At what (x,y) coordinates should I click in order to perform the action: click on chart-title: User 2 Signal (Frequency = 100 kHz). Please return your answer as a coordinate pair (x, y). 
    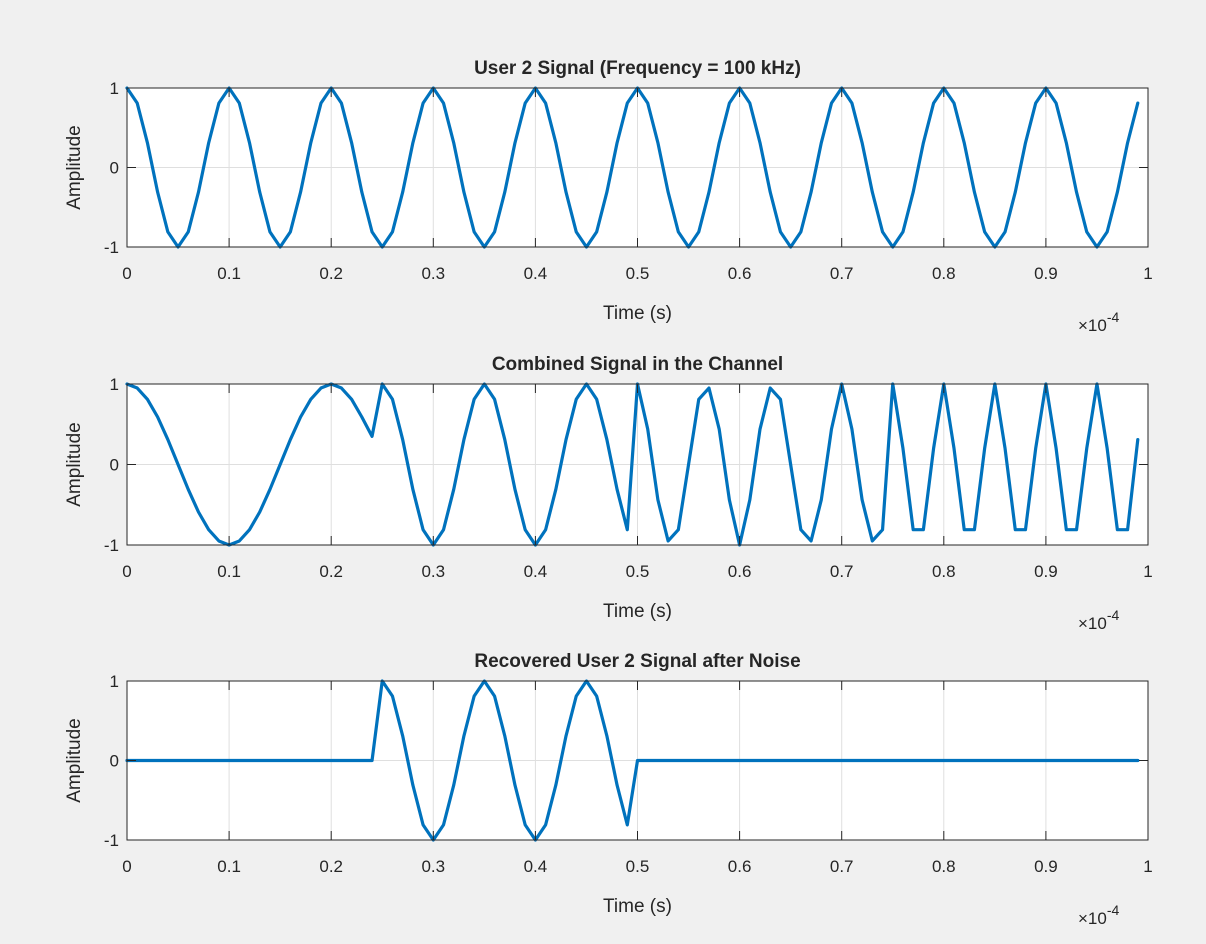
    Looking at the image, I should click on (637, 68).